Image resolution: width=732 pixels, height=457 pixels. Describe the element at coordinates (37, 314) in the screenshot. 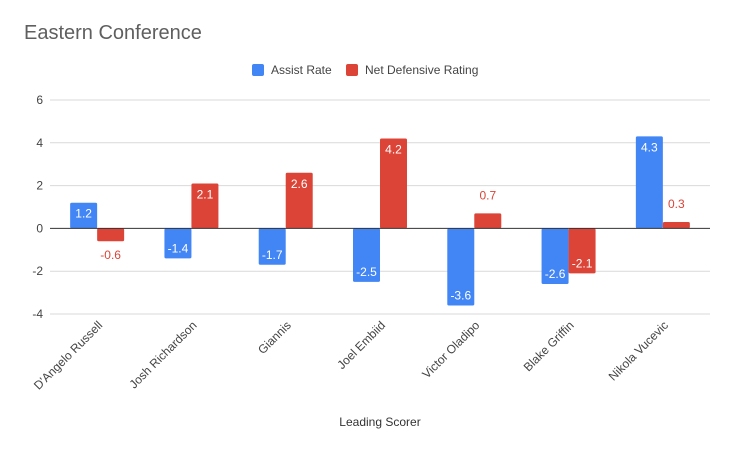

I see `y-tick-label: -4` at that location.